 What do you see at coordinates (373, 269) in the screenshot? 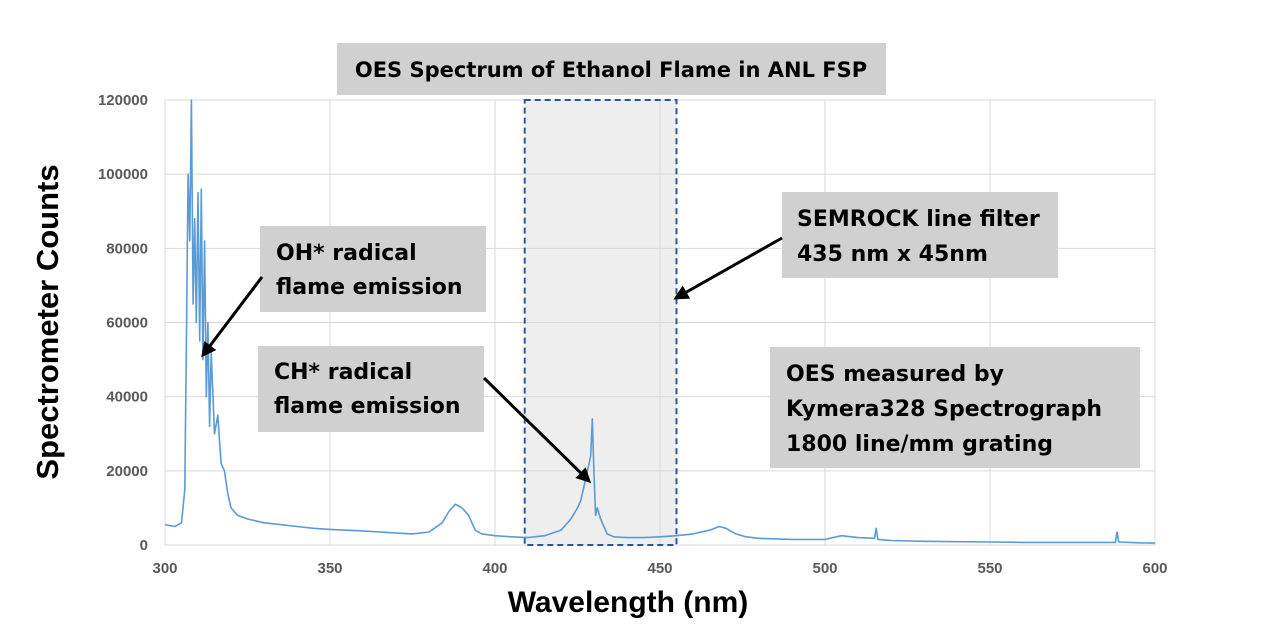
I see `oh-annotation-box` at bounding box center [373, 269].